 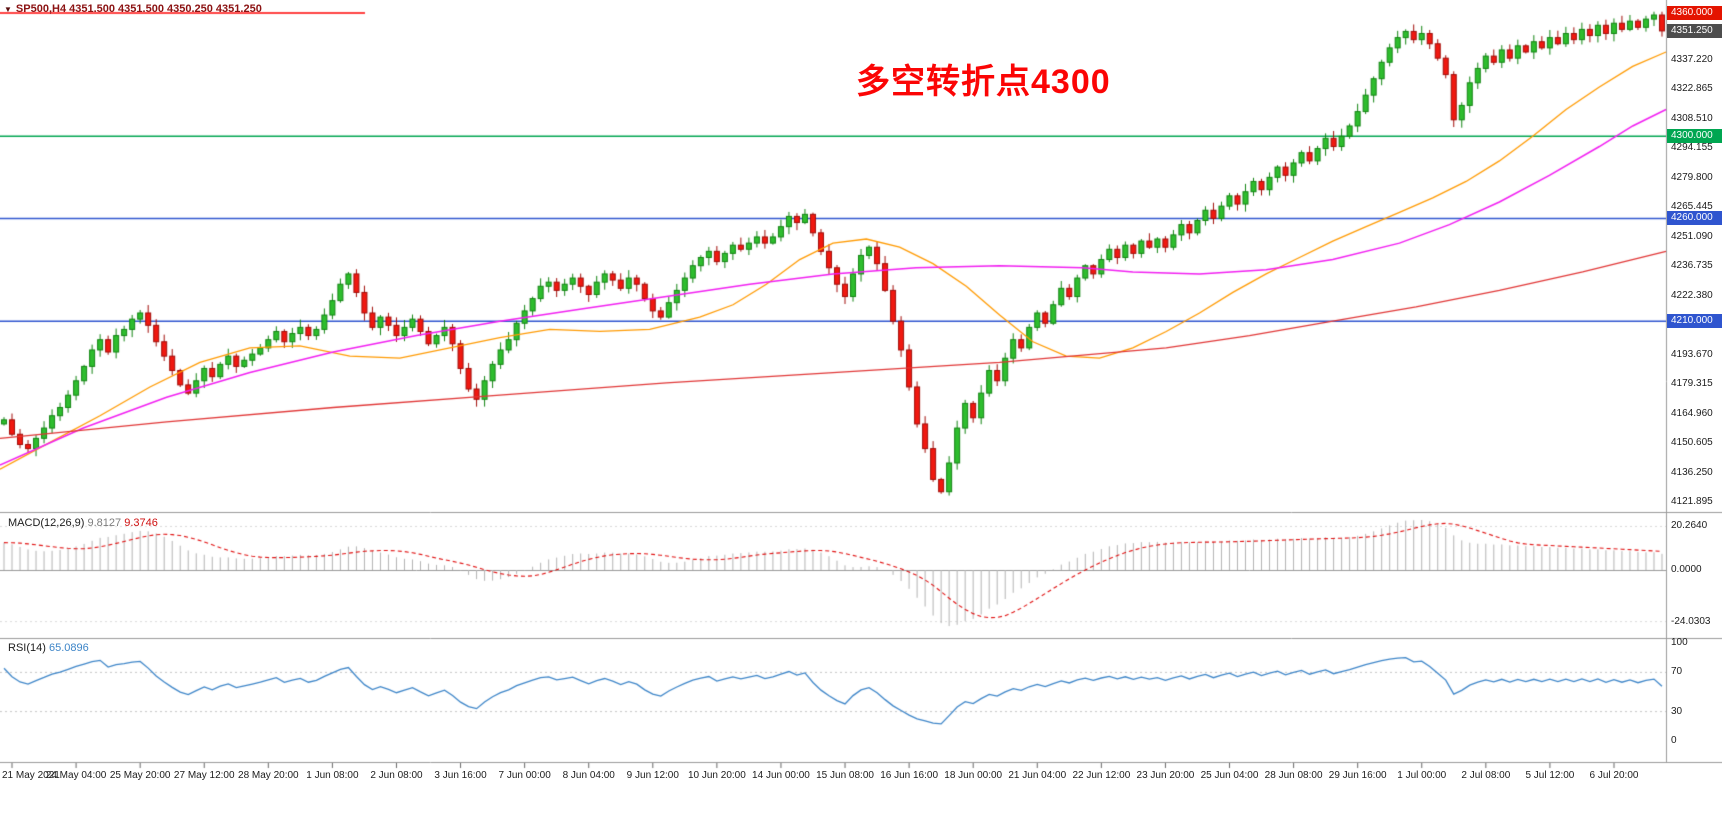 I want to click on time-axis-label: 15 Jun 08:00, so click(x=845, y=775).